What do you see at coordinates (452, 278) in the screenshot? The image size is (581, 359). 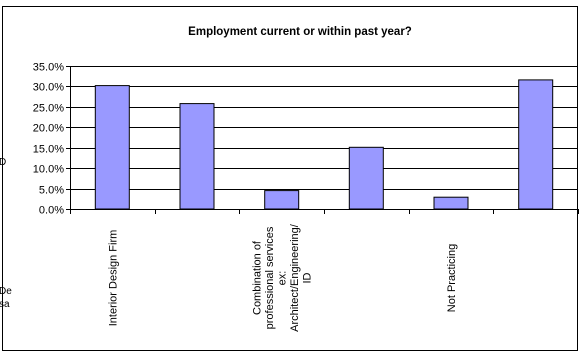 I see `x-category-label: Not Practicing` at bounding box center [452, 278].